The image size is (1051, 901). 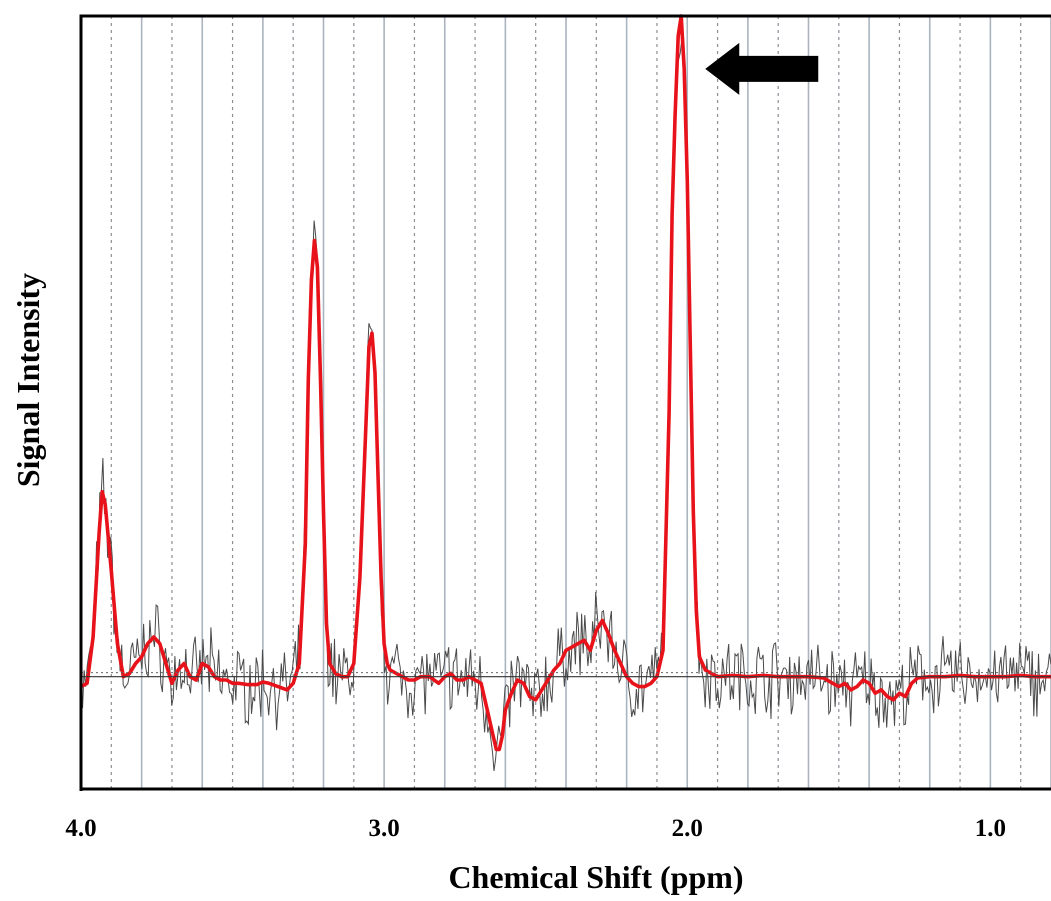 What do you see at coordinates (535, 828) in the screenshot?
I see `x-tick-labels: 4.0 3.0 2.0 1.0` at bounding box center [535, 828].